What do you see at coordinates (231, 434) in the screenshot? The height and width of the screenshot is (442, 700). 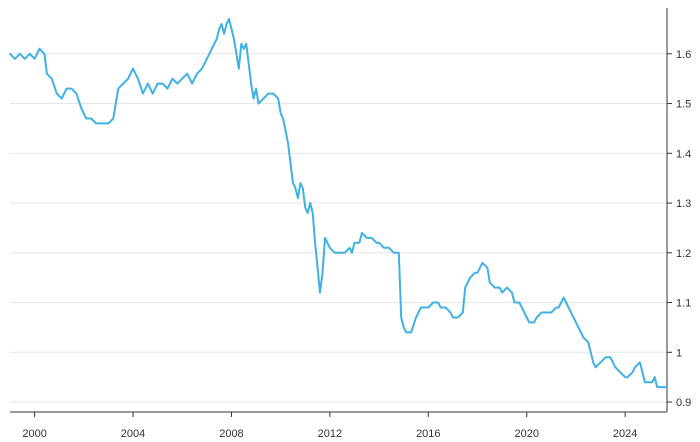 I see `x-tick-label: 2008` at bounding box center [231, 434].